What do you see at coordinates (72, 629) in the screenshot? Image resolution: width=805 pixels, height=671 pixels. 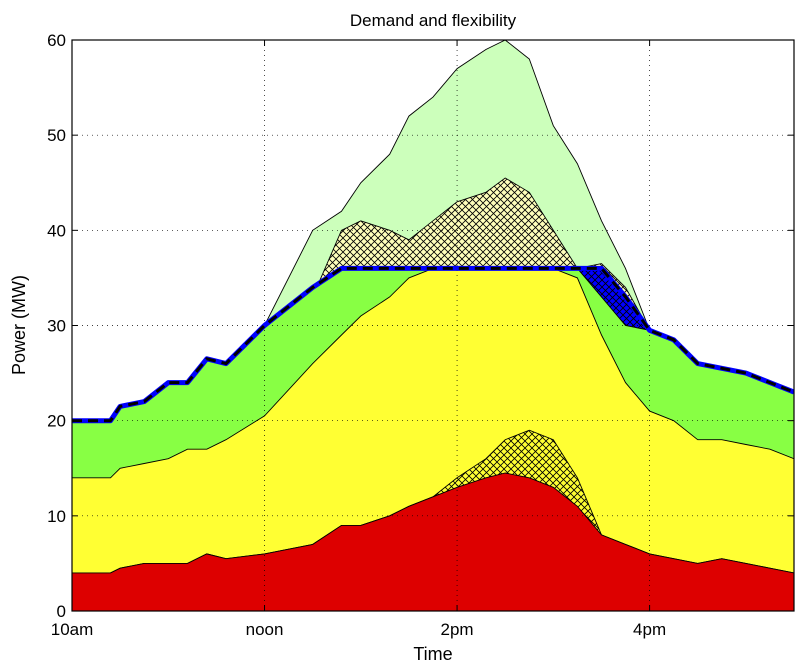 I see `x-tick-label: 10am` at bounding box center [72, 629].